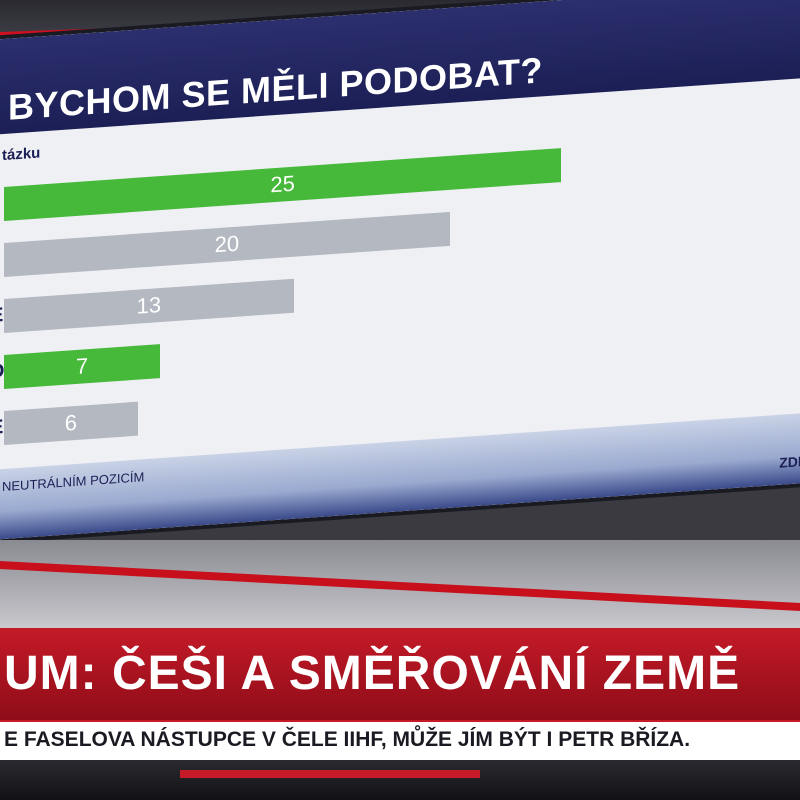  I want to click on bar-value-label-0: 25, so click(282, 184).